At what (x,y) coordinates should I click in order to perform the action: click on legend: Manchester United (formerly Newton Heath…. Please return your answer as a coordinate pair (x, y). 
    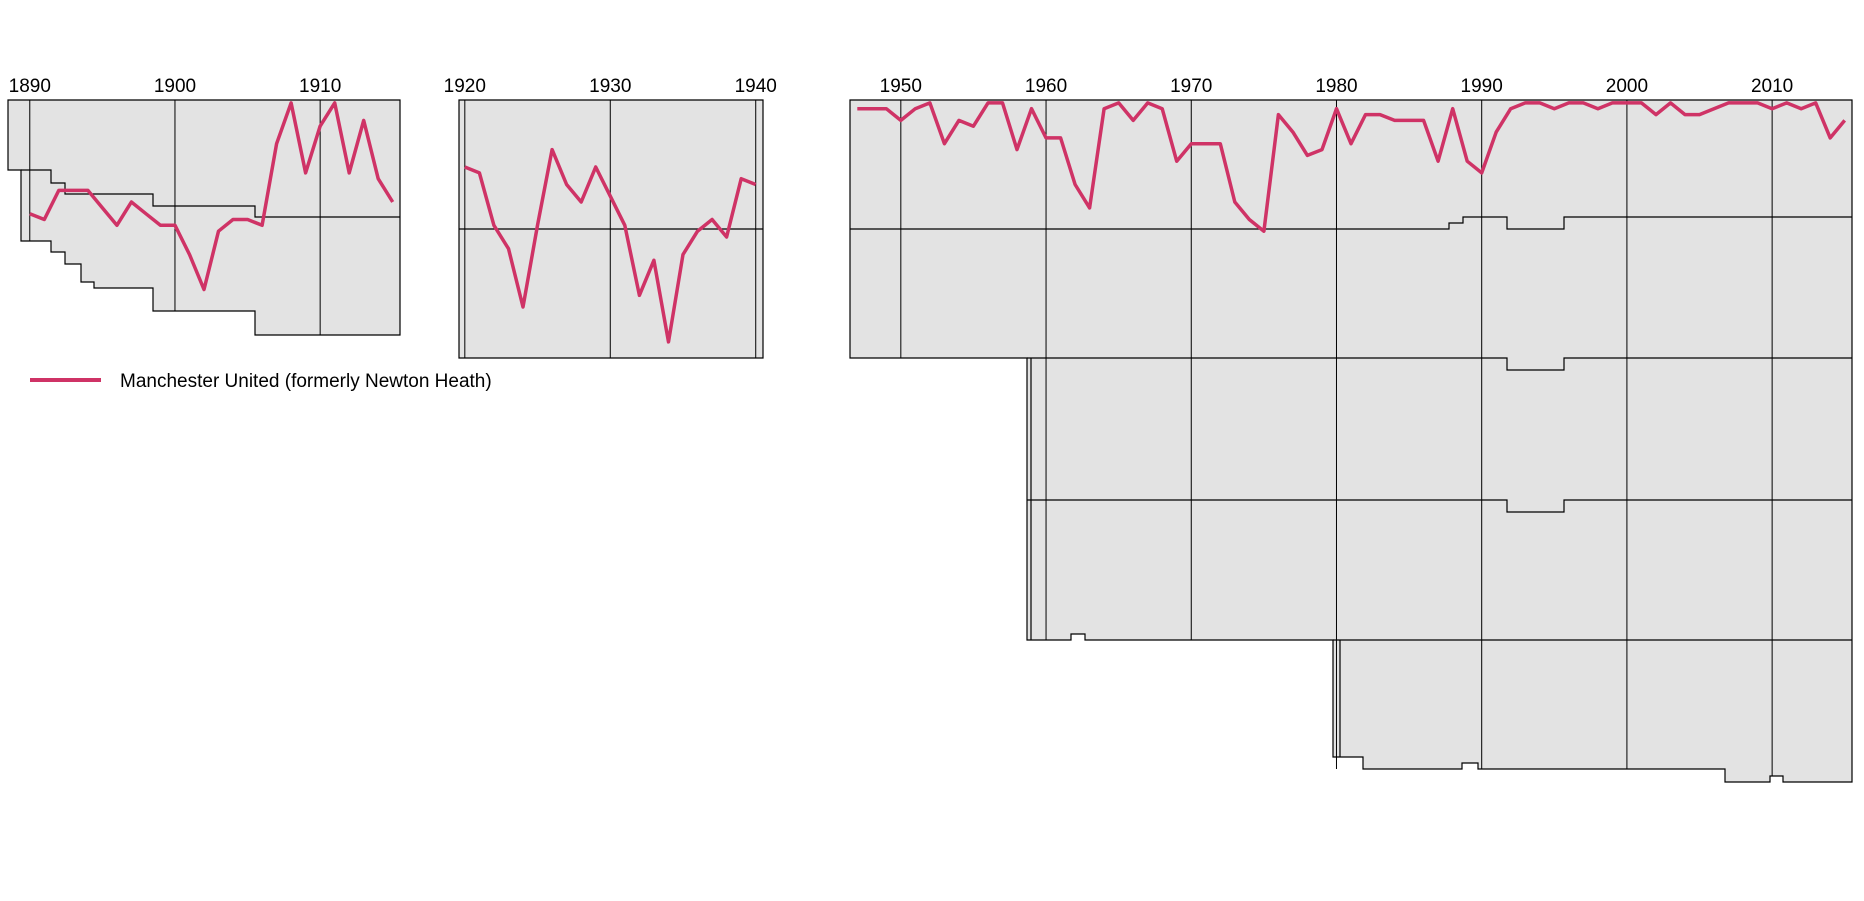
    Looking at the image, I should click on (261, 381).